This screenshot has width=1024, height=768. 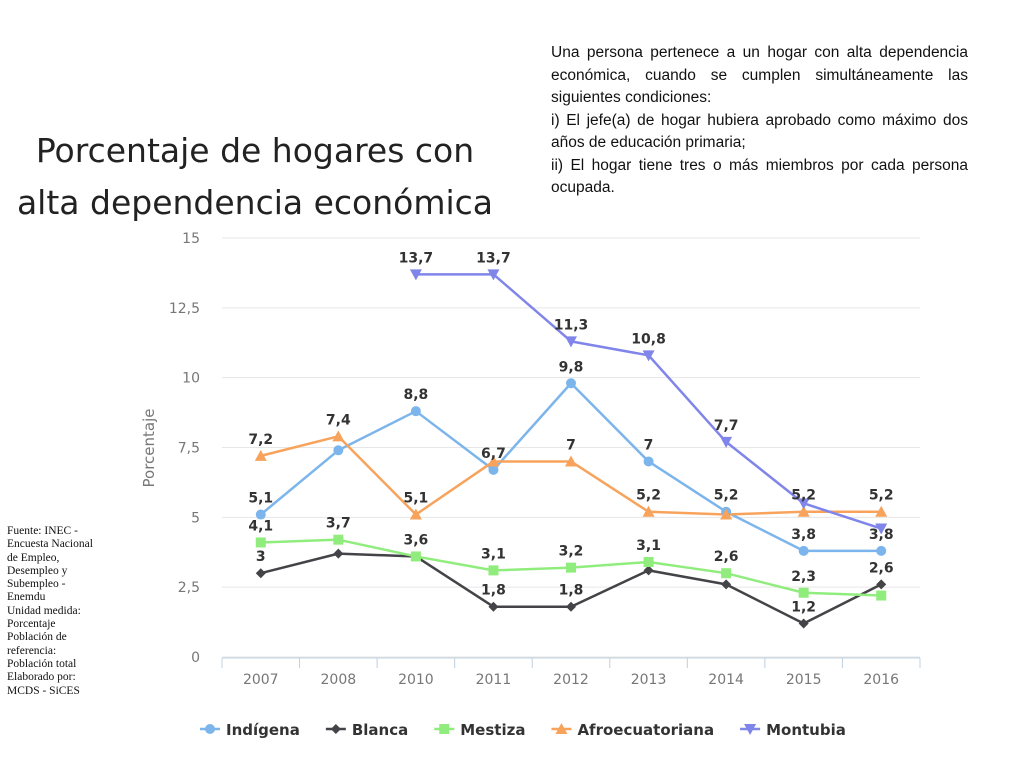 What do you see at coordinates (42, 650) in the screenshot?
I see `source-line: Población de referencia: Población total` at bounding box center [42, 650].